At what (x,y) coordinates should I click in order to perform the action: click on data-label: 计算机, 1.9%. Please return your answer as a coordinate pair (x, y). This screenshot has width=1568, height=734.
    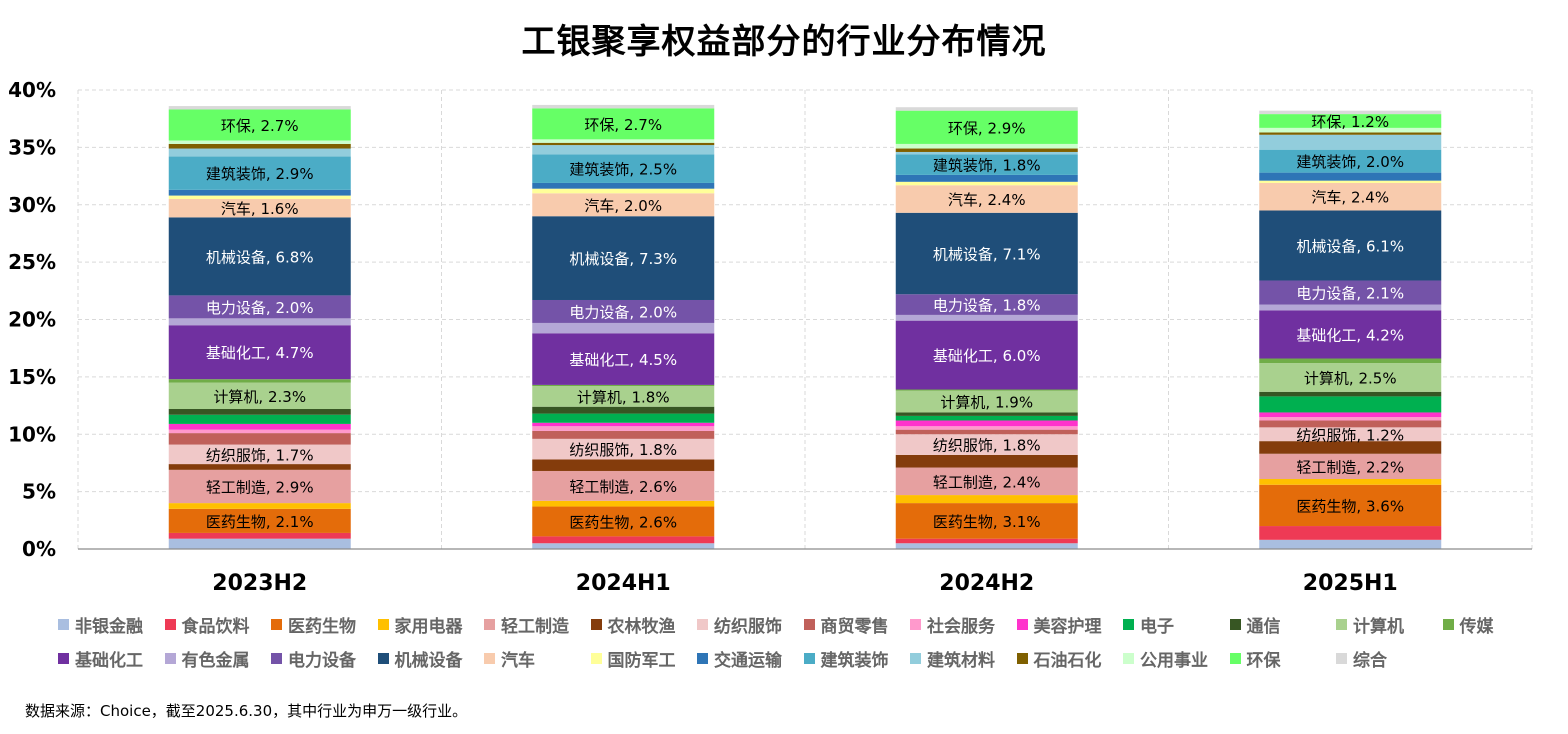
    Looking at the image, I should click on (986, 403).